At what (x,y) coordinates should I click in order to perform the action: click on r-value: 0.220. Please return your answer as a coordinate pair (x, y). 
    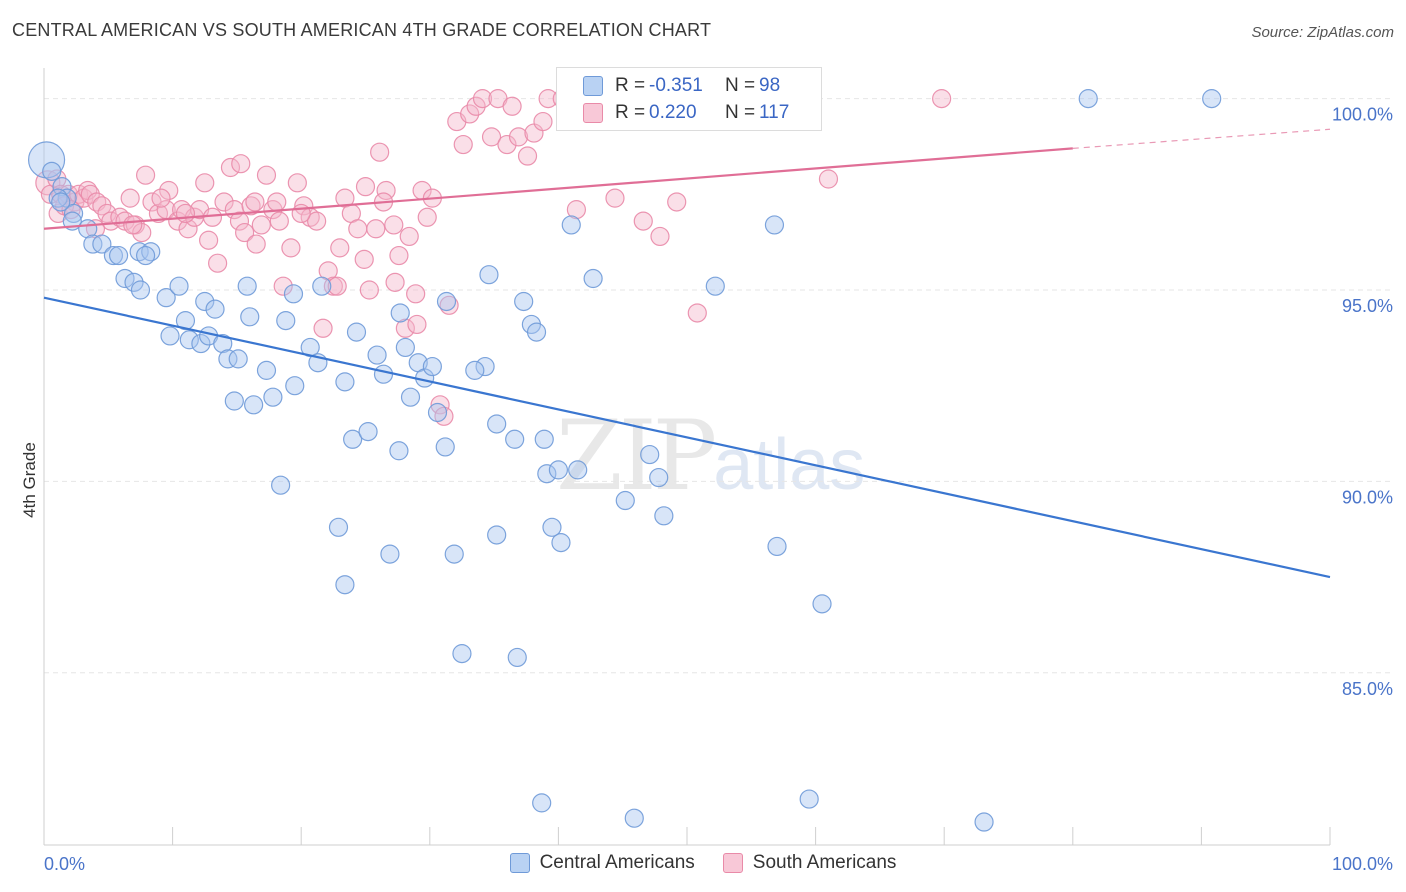
    Looking at the image, I should click on (673, 112).